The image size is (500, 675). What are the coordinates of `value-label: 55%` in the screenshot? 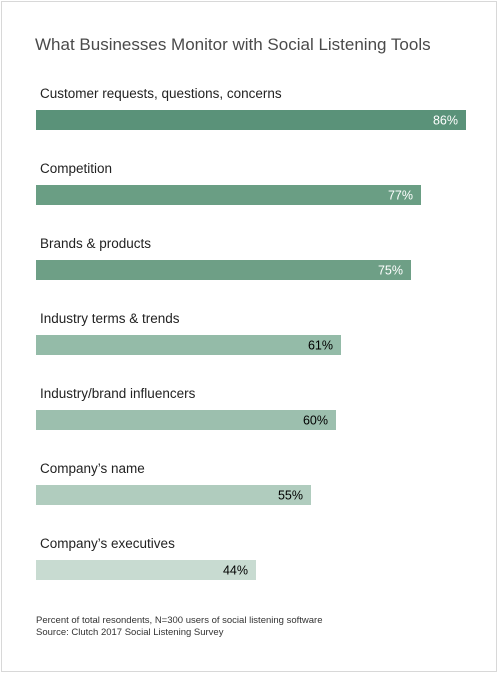 It's located at (290, 496).